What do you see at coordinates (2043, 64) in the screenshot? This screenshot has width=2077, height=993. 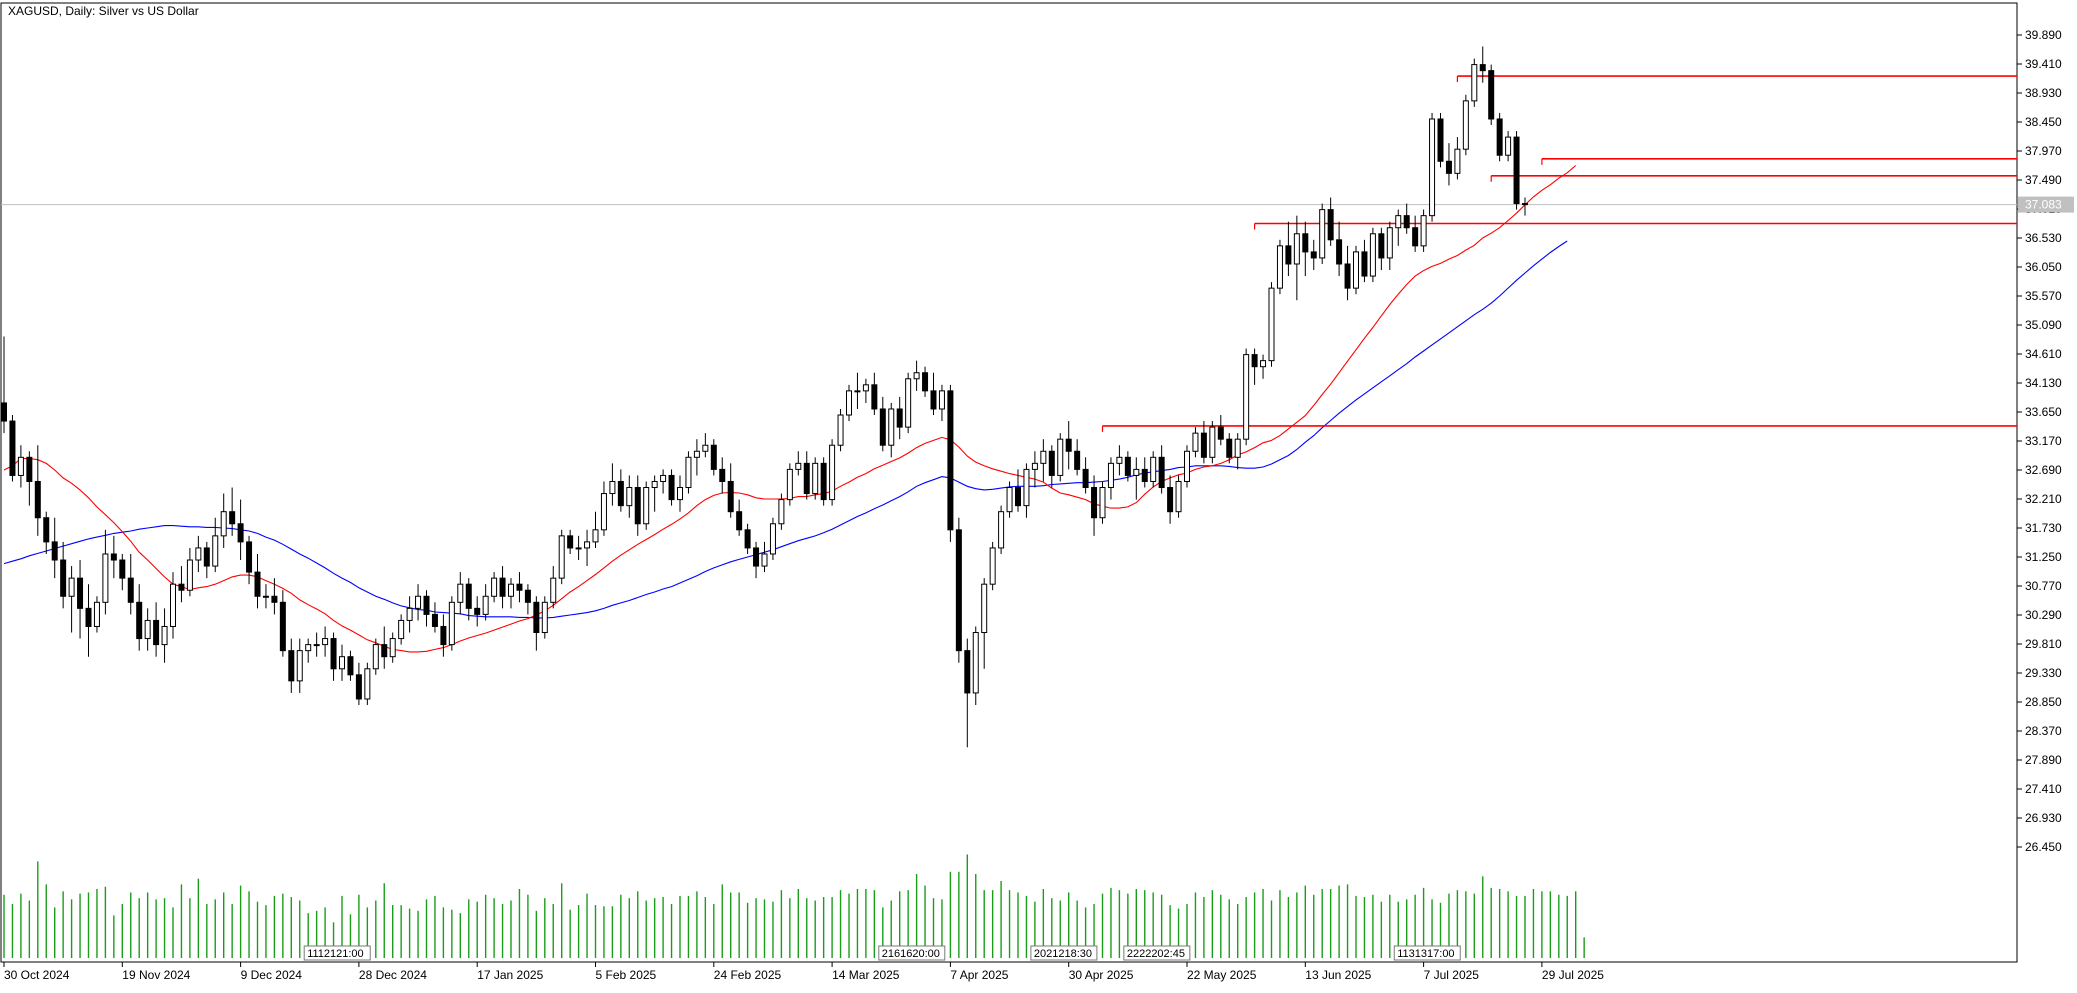 I see `price-tick-label: 39.410` at bounding box center [2043, 64].